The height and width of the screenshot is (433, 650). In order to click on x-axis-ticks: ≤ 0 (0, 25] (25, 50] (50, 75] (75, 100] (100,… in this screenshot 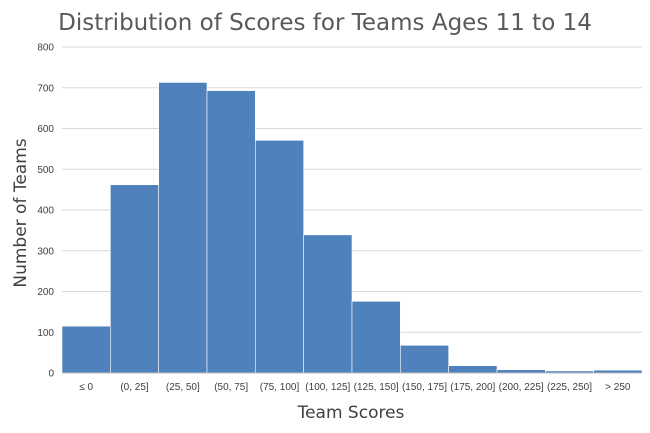, I will do `click(355, 387)`.